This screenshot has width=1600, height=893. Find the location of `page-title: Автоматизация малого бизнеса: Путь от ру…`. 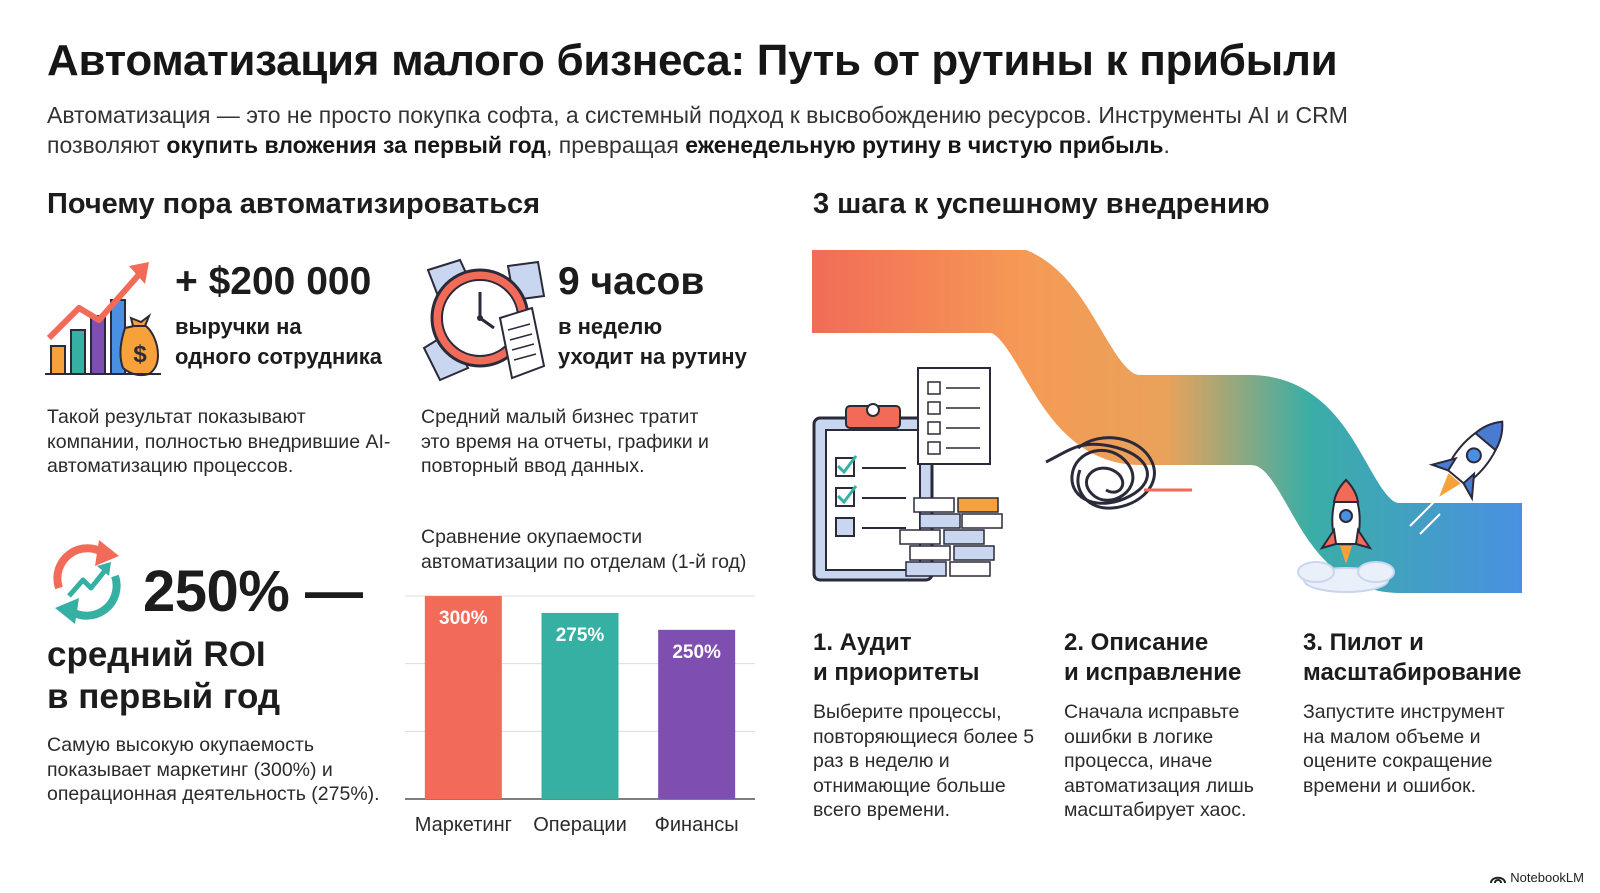

page-title: Автоматизация малого бизнеса: Путь от ру… is located at coordinates (692, 60).